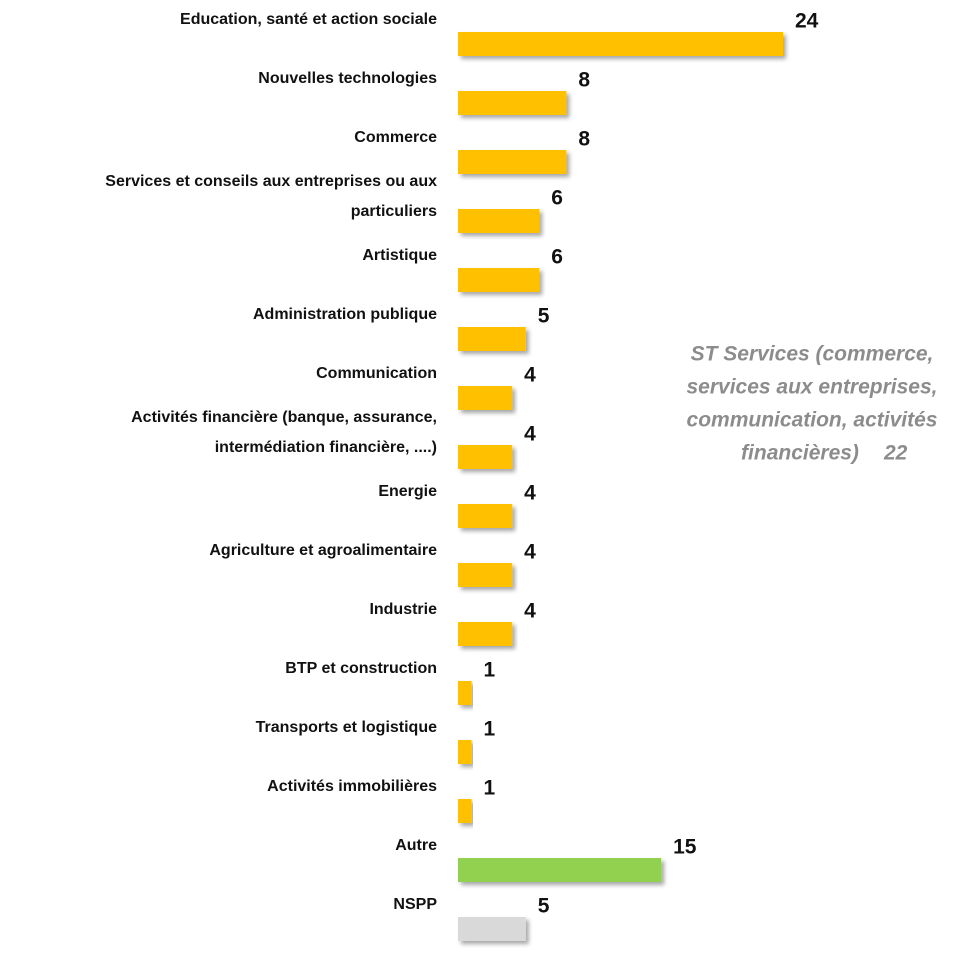 The image size is (973, 954). What do you see at coordinates (399, 255) in the screenshot?
I see `category-label: Artistique` at bounding box center [399, 255].